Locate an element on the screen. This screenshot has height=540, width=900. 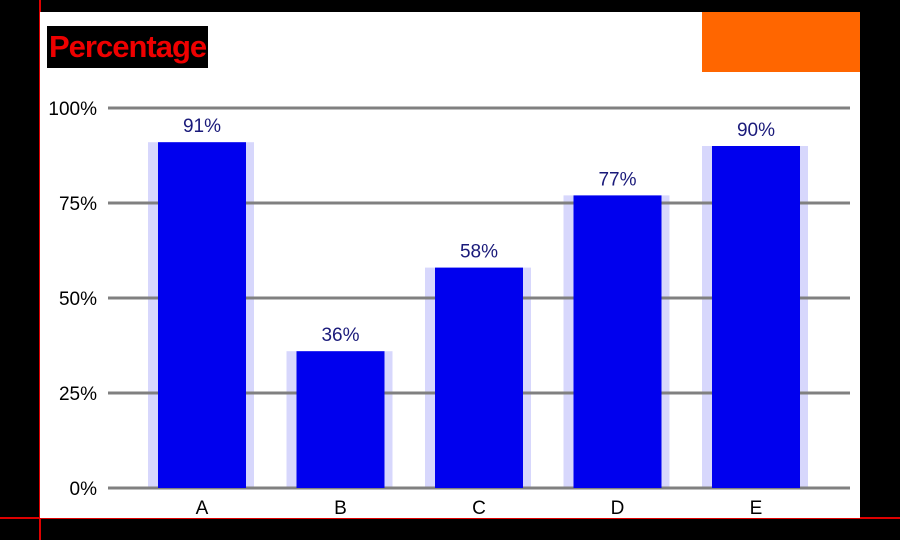
y-tick-label: 100% is located at coordinates (72, 109).